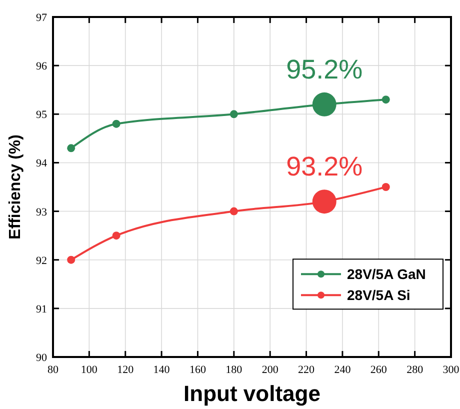  Describe the element at coordinates (15, 187) in the screenshot. I see `y-axis-title: Efficiency (%)` at that location.